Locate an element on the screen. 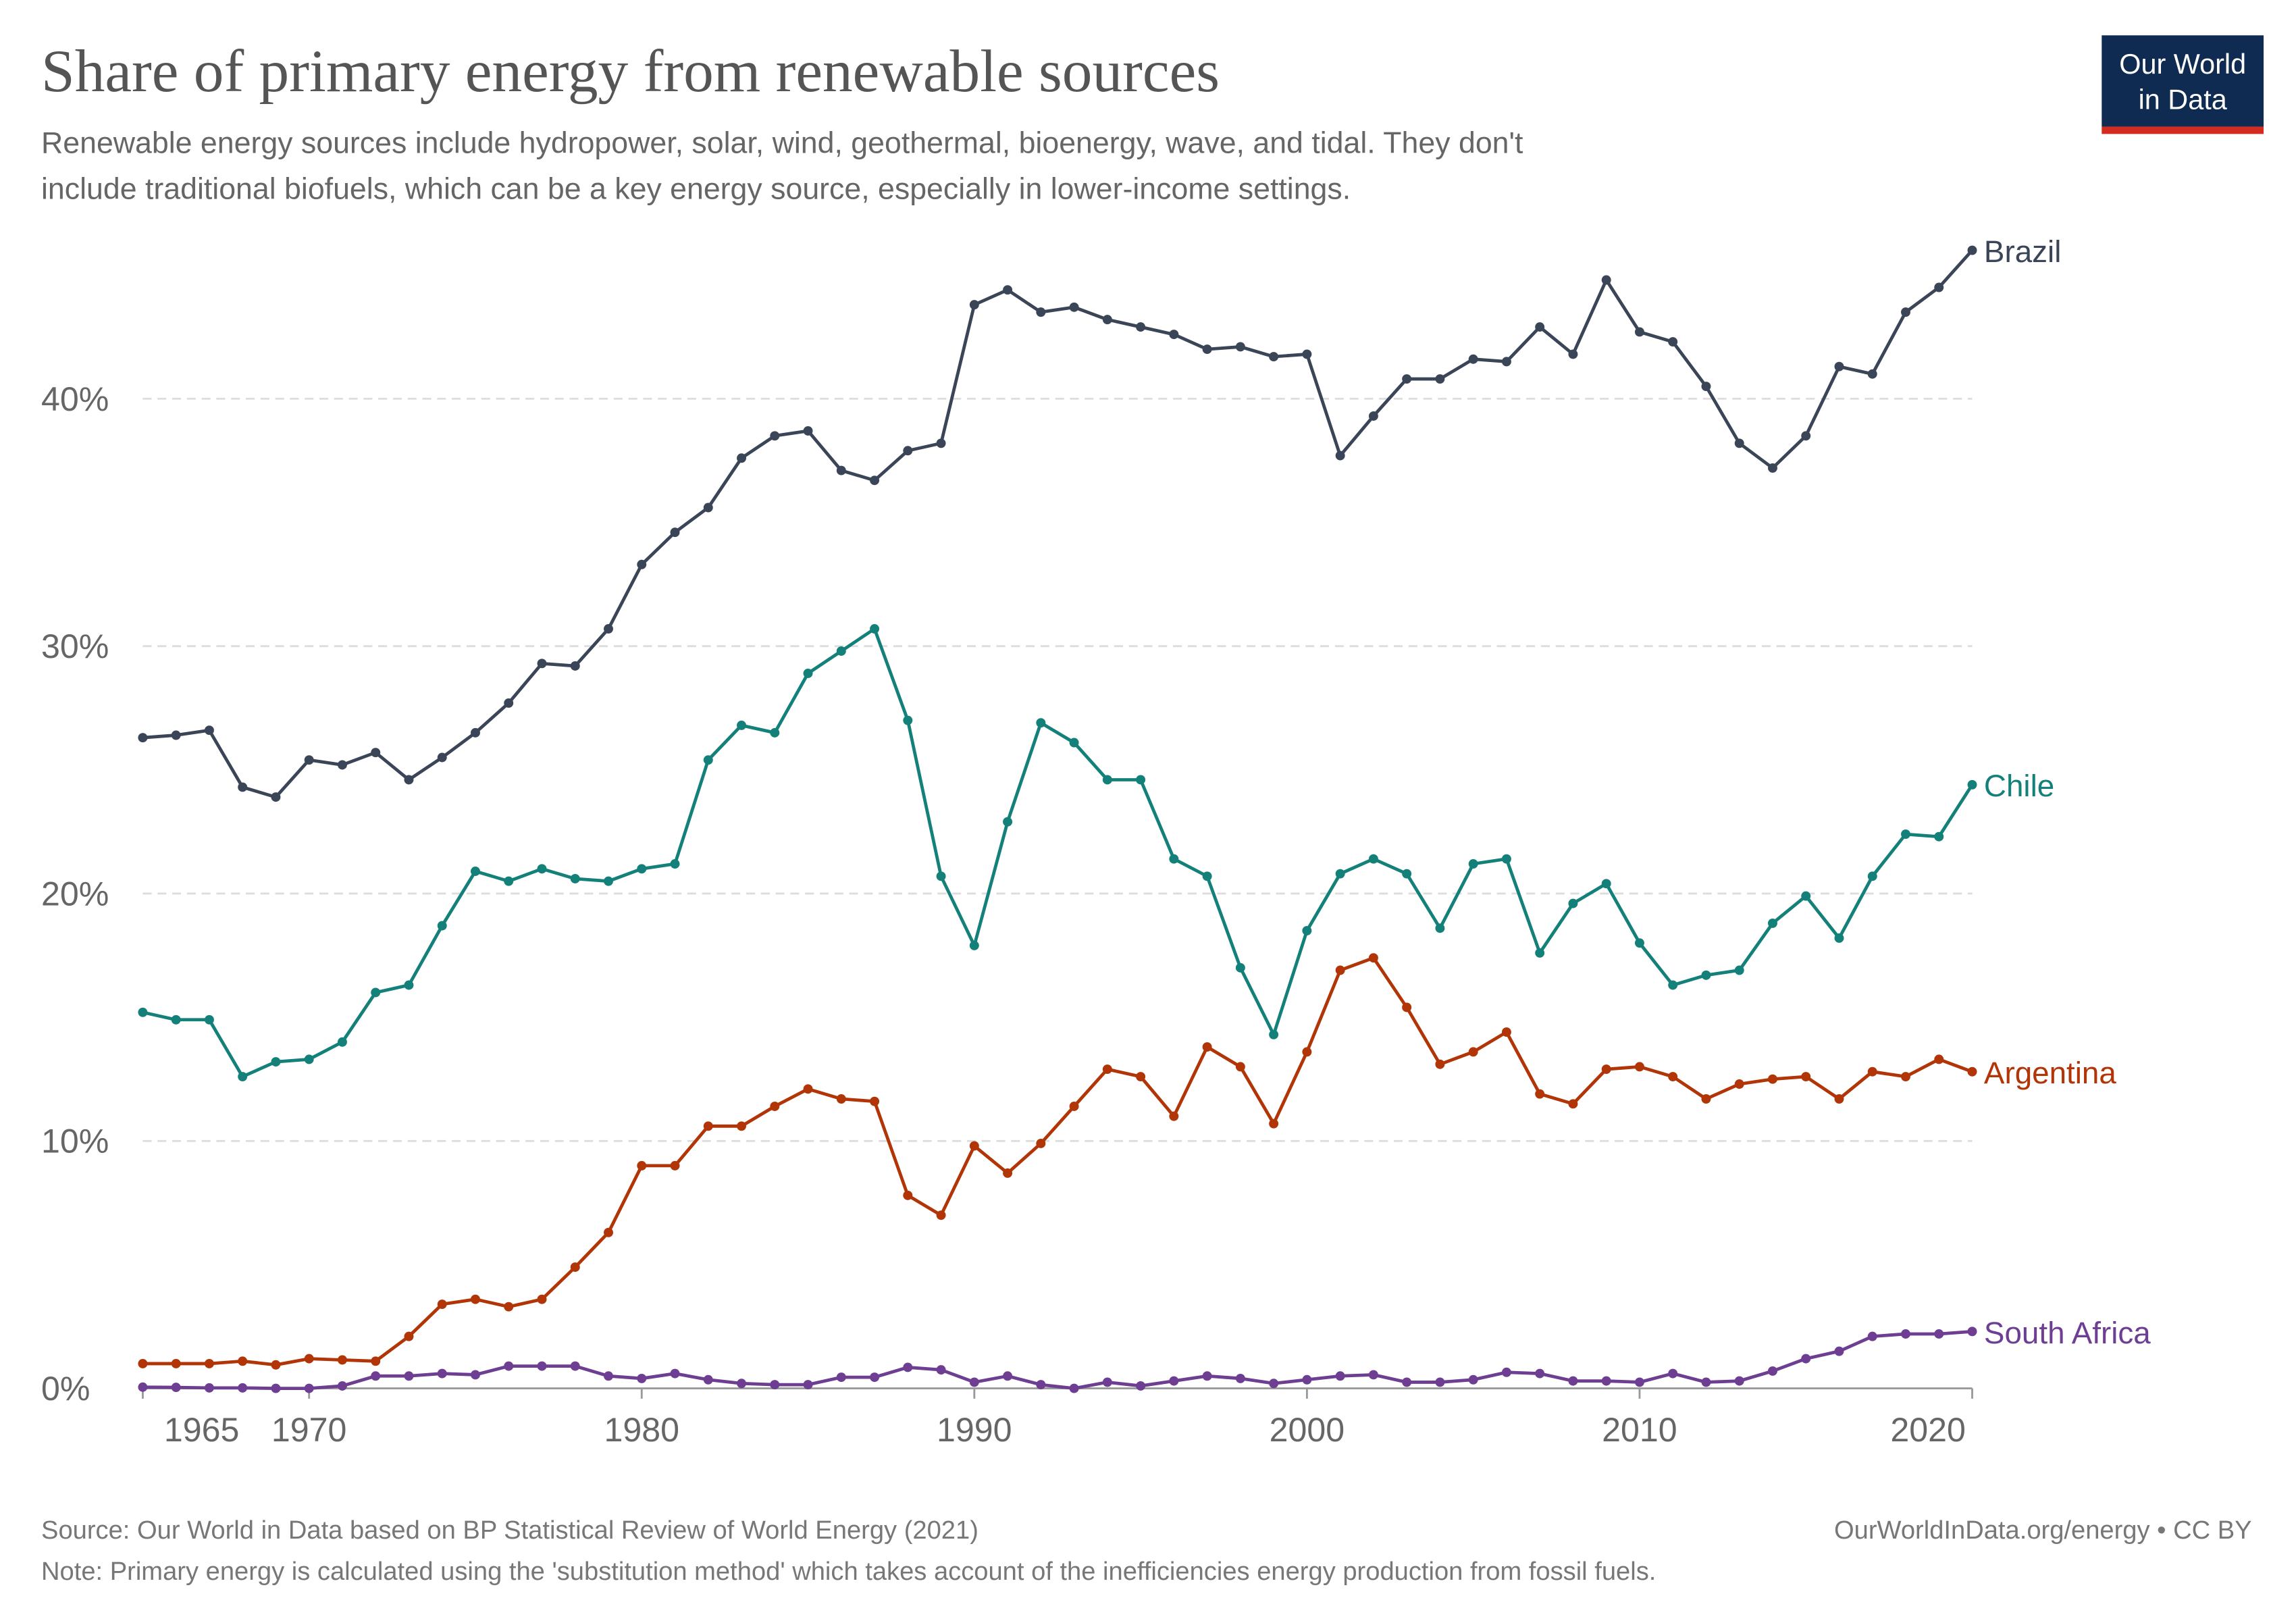  series-line is located at coordinates (1057, 1360).